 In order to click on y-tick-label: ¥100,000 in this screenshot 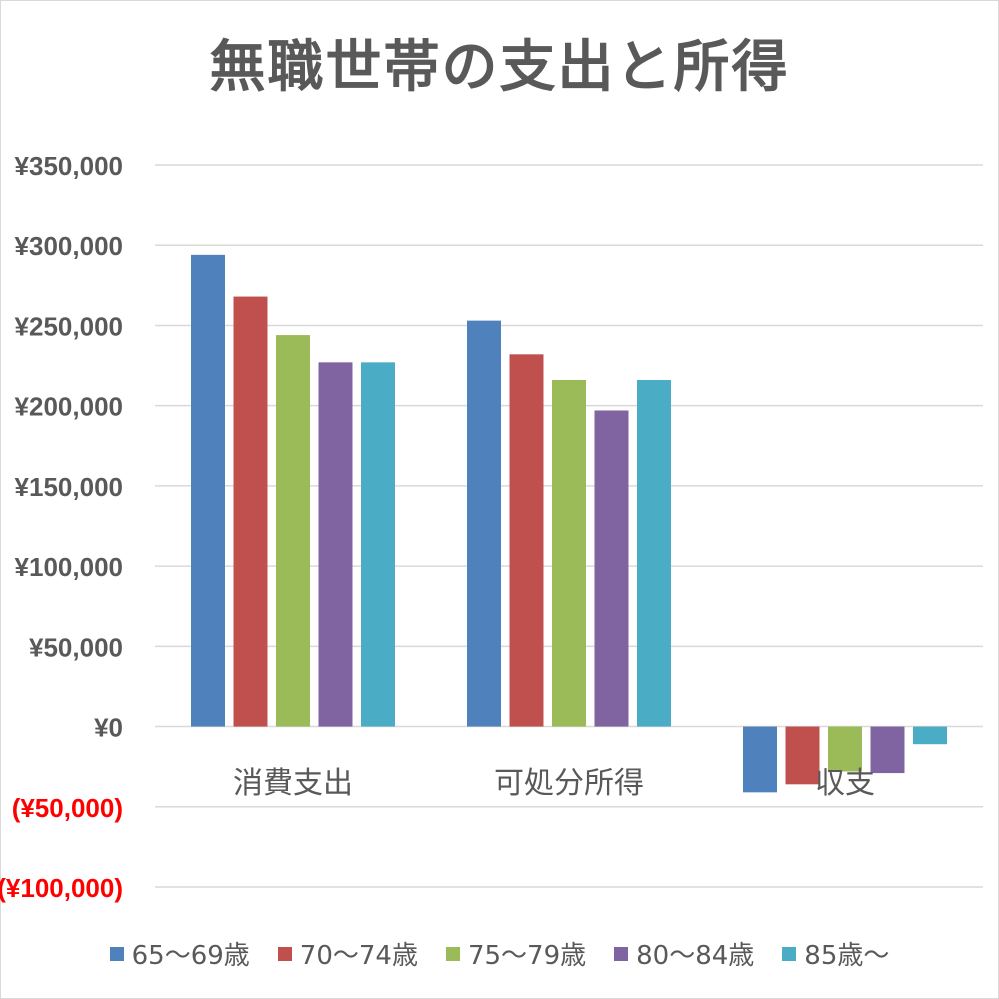, I will do `click(69, 567)`.